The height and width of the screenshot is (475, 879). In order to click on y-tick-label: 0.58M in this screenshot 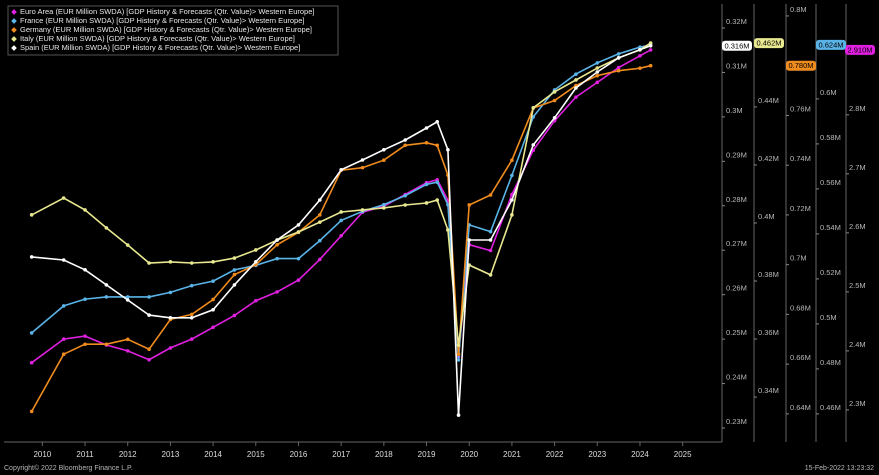, I will do `click(830, 137)`.